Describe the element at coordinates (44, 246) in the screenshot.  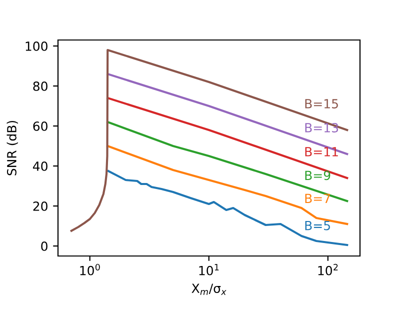
I see `y-tick-label: 0` at that location.